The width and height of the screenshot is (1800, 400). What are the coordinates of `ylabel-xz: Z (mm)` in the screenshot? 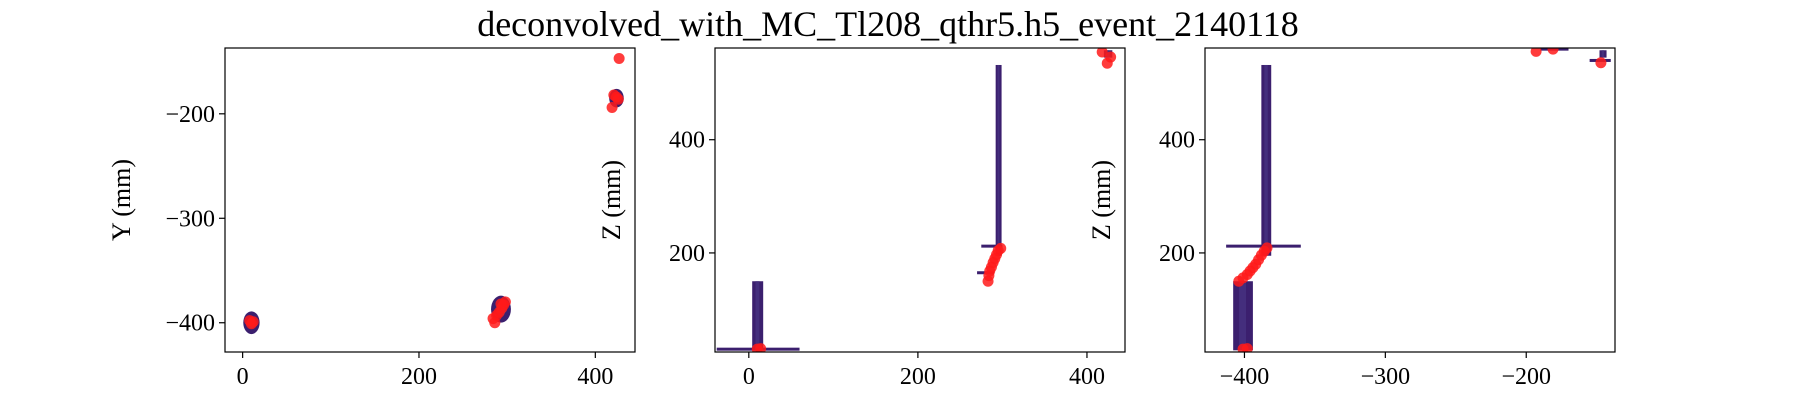 It's located at (611, 200).